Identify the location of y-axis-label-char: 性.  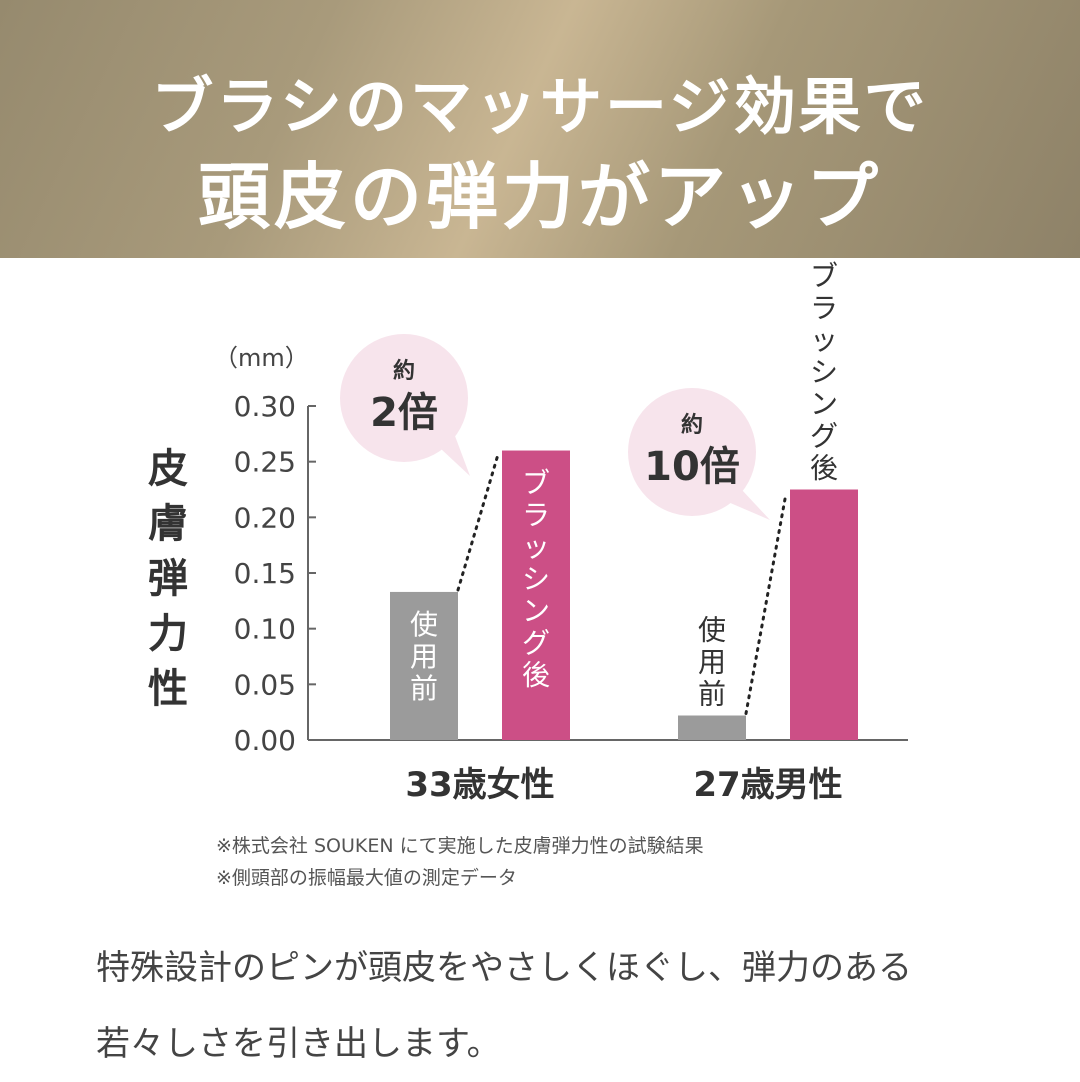
(168, 689).